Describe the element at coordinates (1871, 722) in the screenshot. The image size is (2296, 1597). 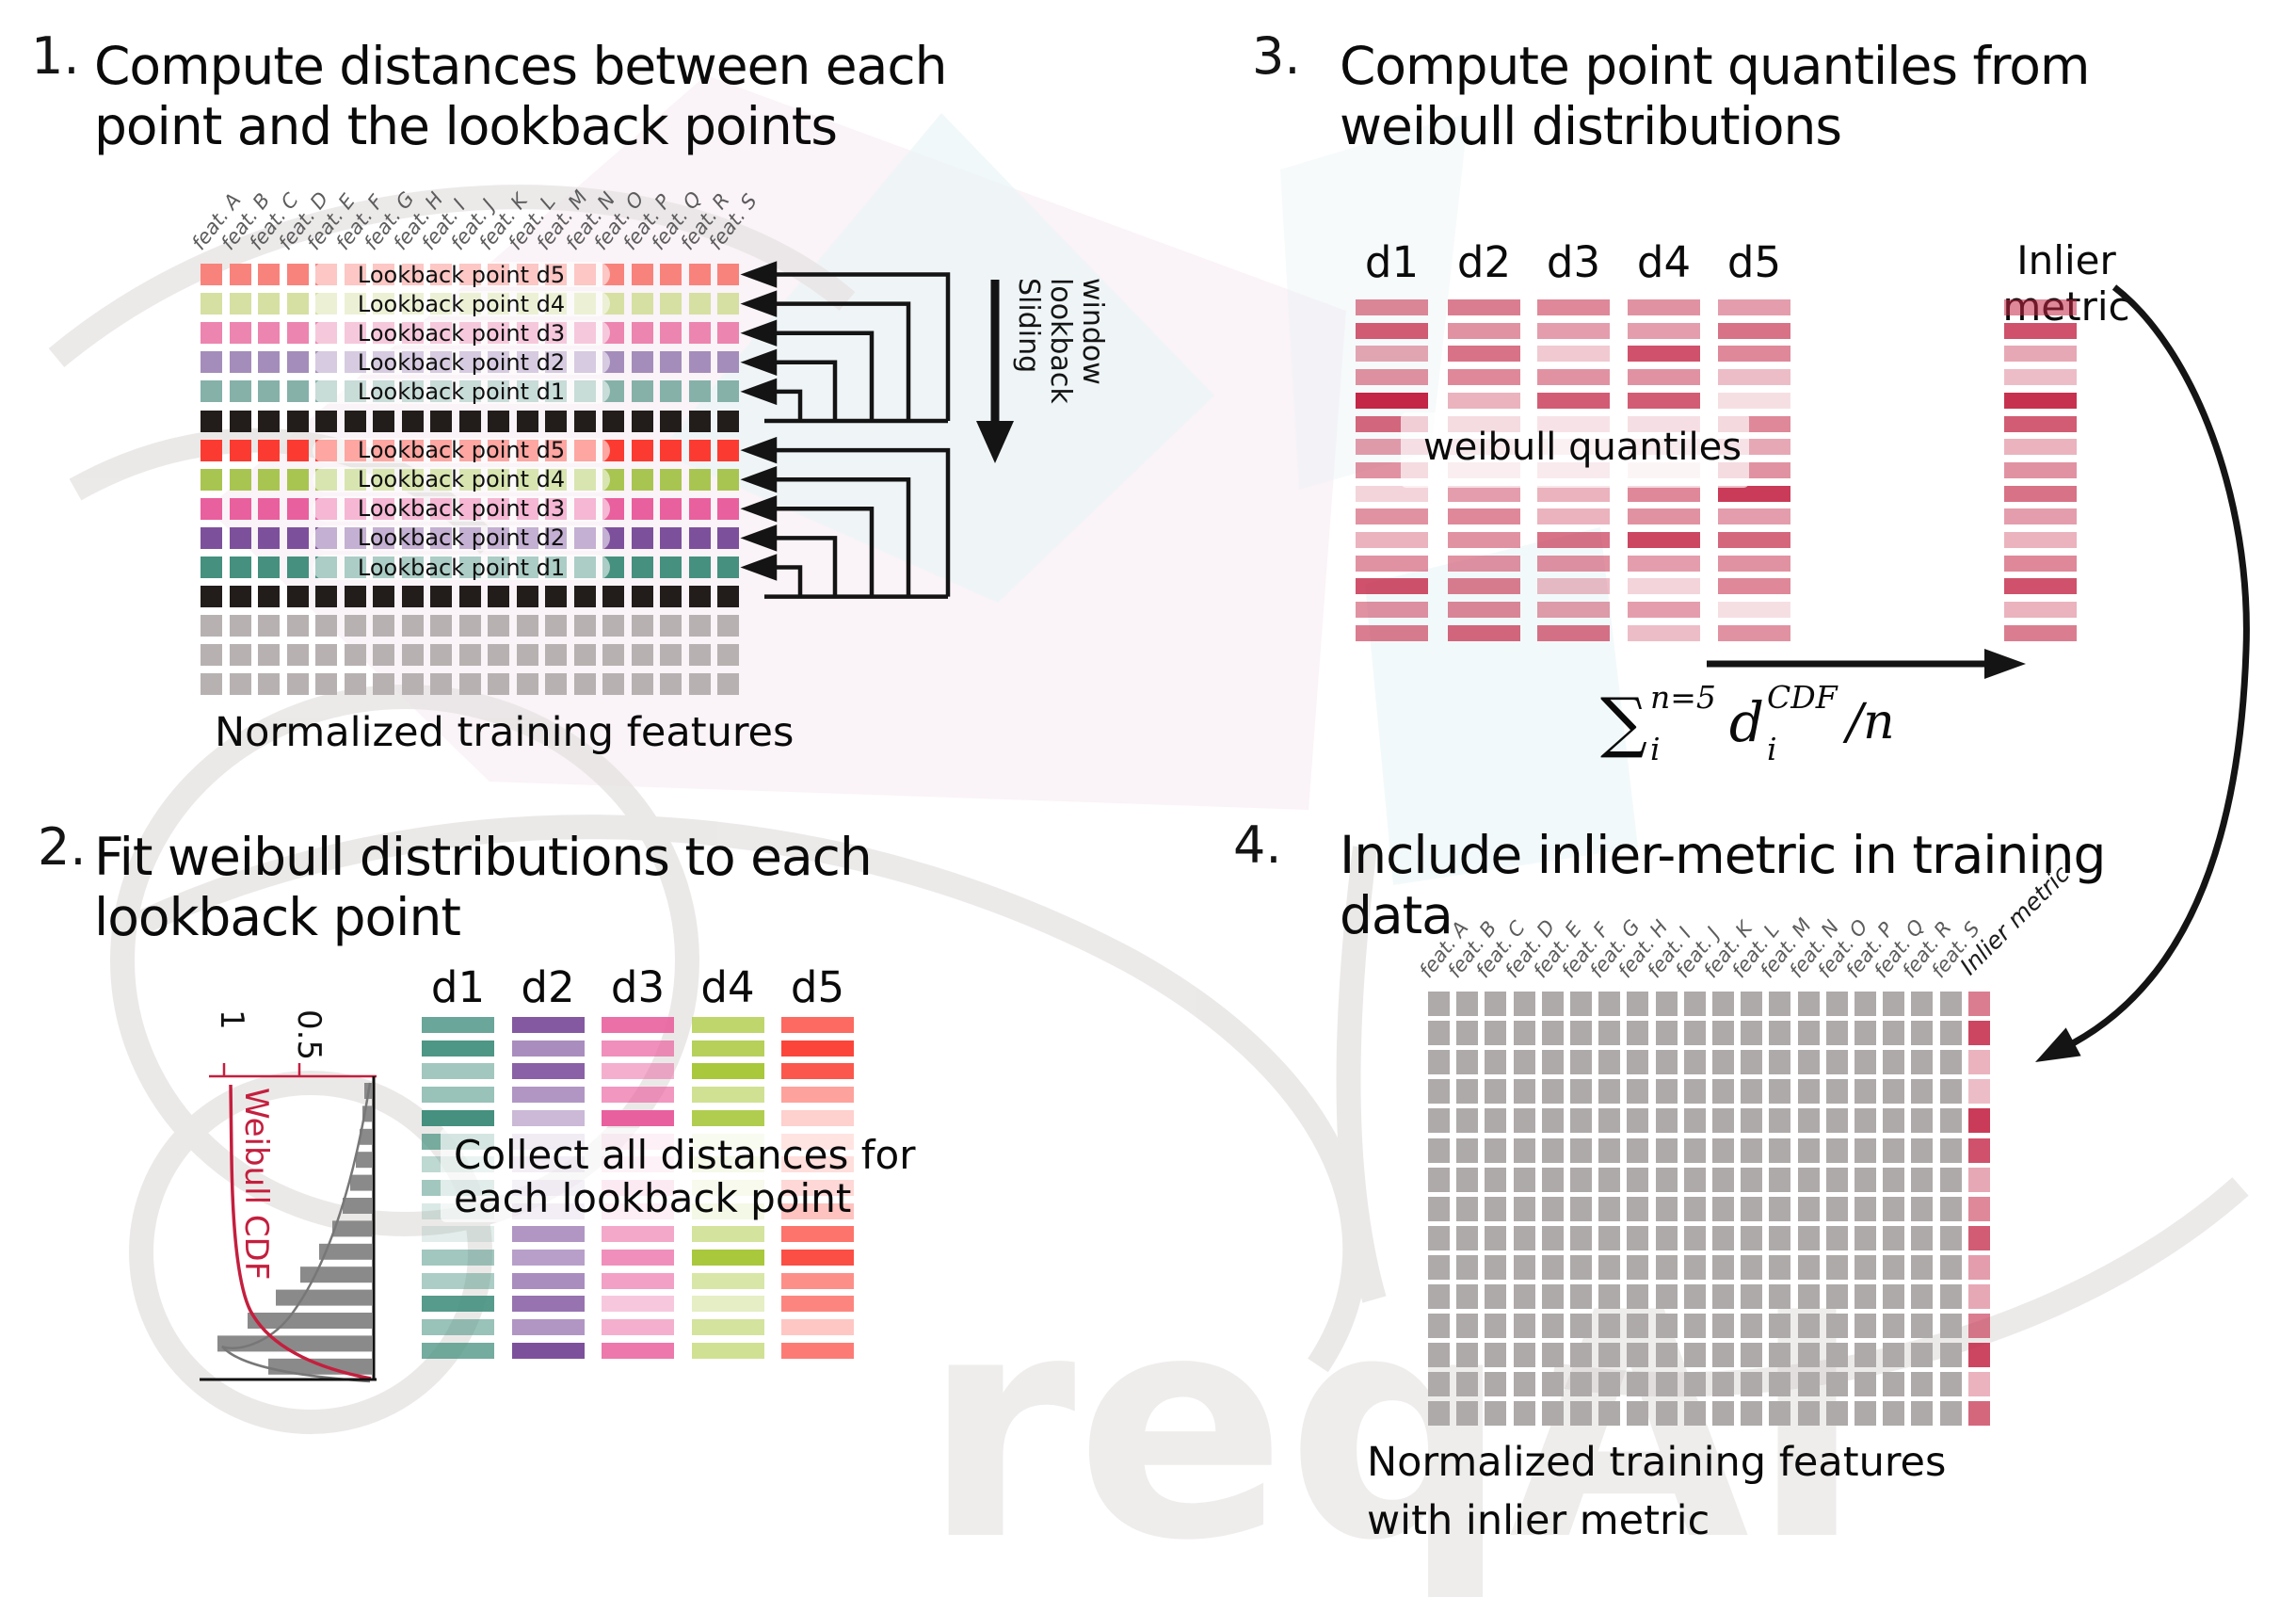
I see `divide-by-n: /n` at that location.